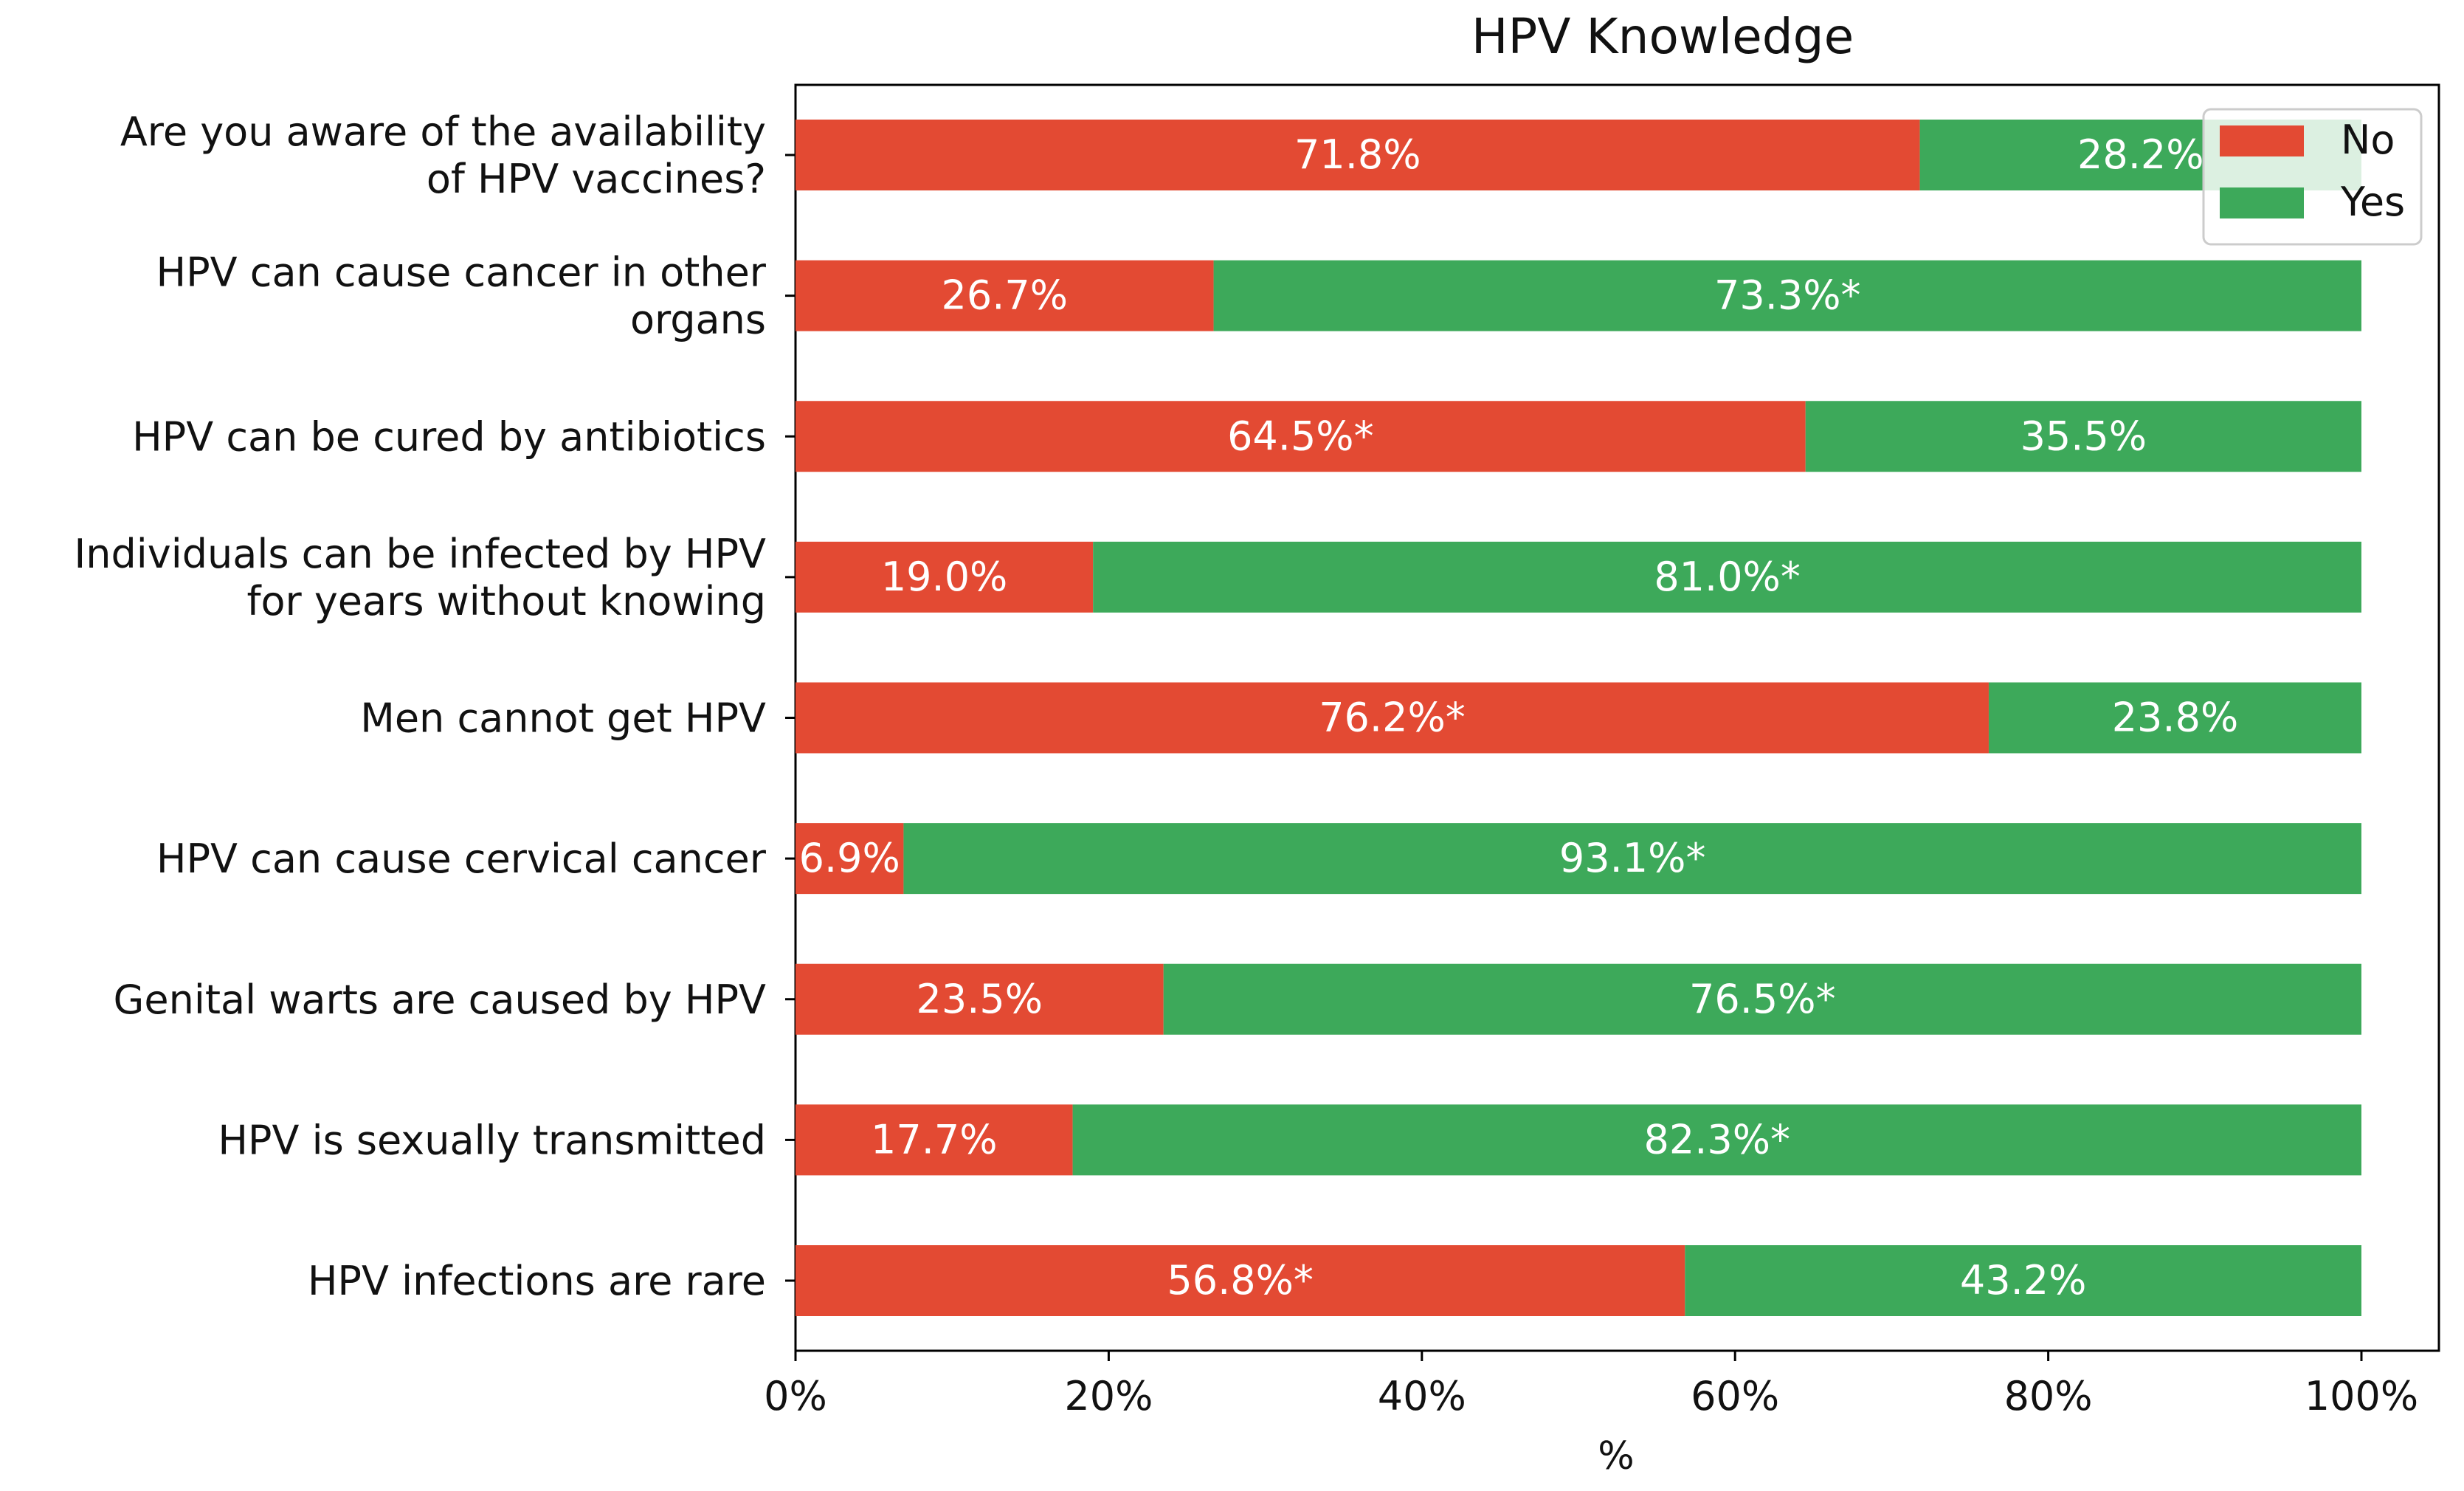 Image resolution: width=2464 pixels, height=1491 pixels. I want to click on x-ticks-layer: 0% 20% 40% 60% 80% 100%, so click(1591, 1385).